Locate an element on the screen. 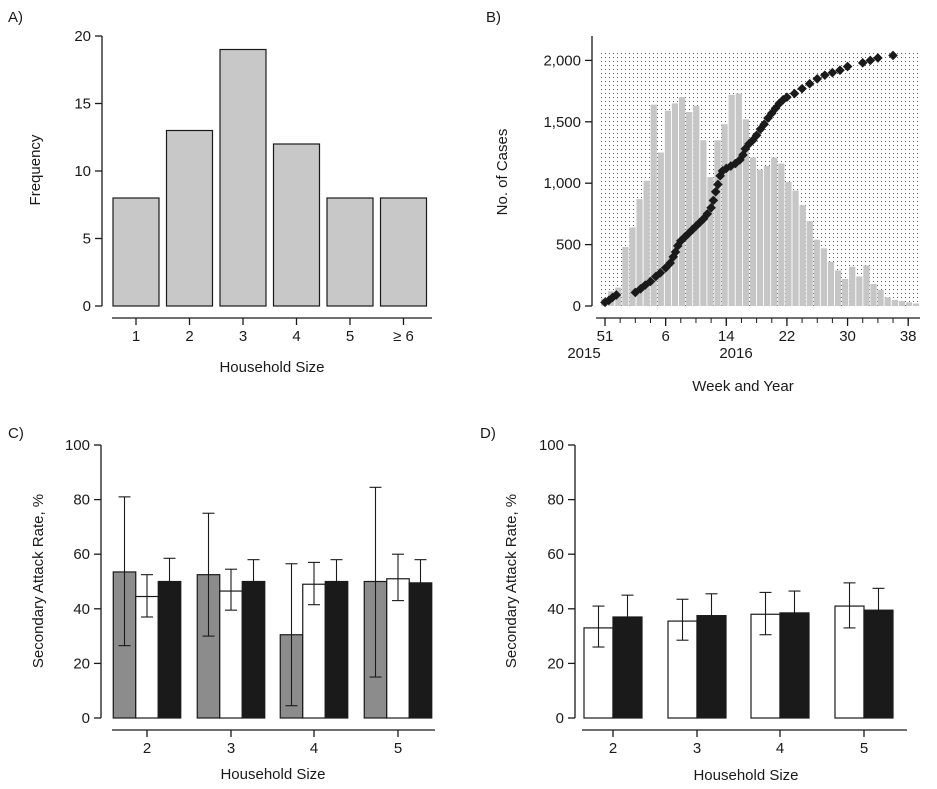  panel-label-c: C) is located at coordinates (16, 433).